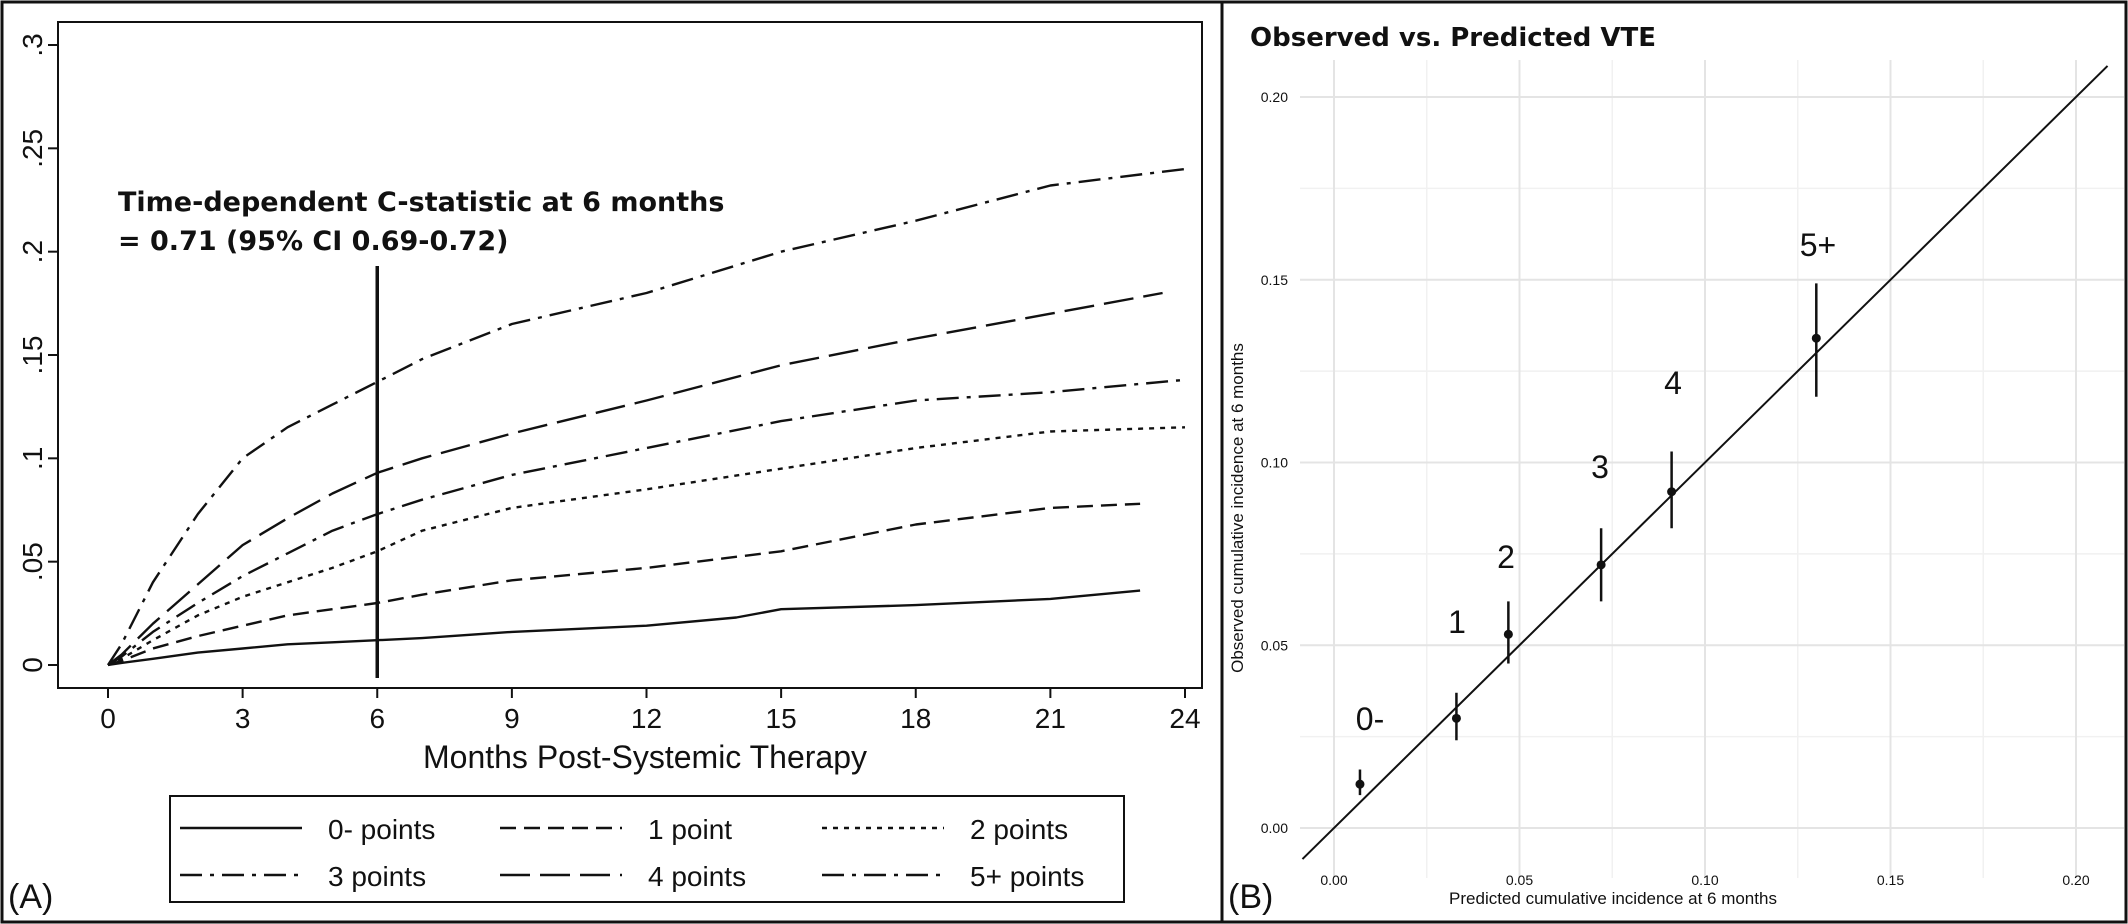 The width and height of the screenshot is (2128, 924). I want to click on legend-label: 4 points, so click(697, 876).